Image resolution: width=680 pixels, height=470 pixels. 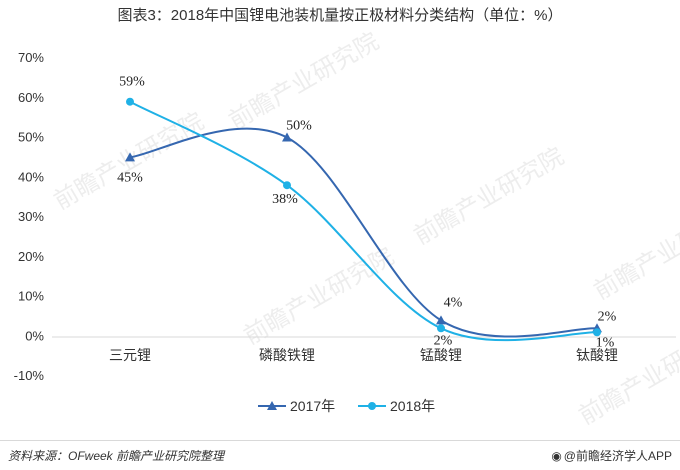 I want to click on x-axis-categories: 三元锂 磷酸铁锂 锰酸锂 钛酸锂, so click(x=363, y=355).